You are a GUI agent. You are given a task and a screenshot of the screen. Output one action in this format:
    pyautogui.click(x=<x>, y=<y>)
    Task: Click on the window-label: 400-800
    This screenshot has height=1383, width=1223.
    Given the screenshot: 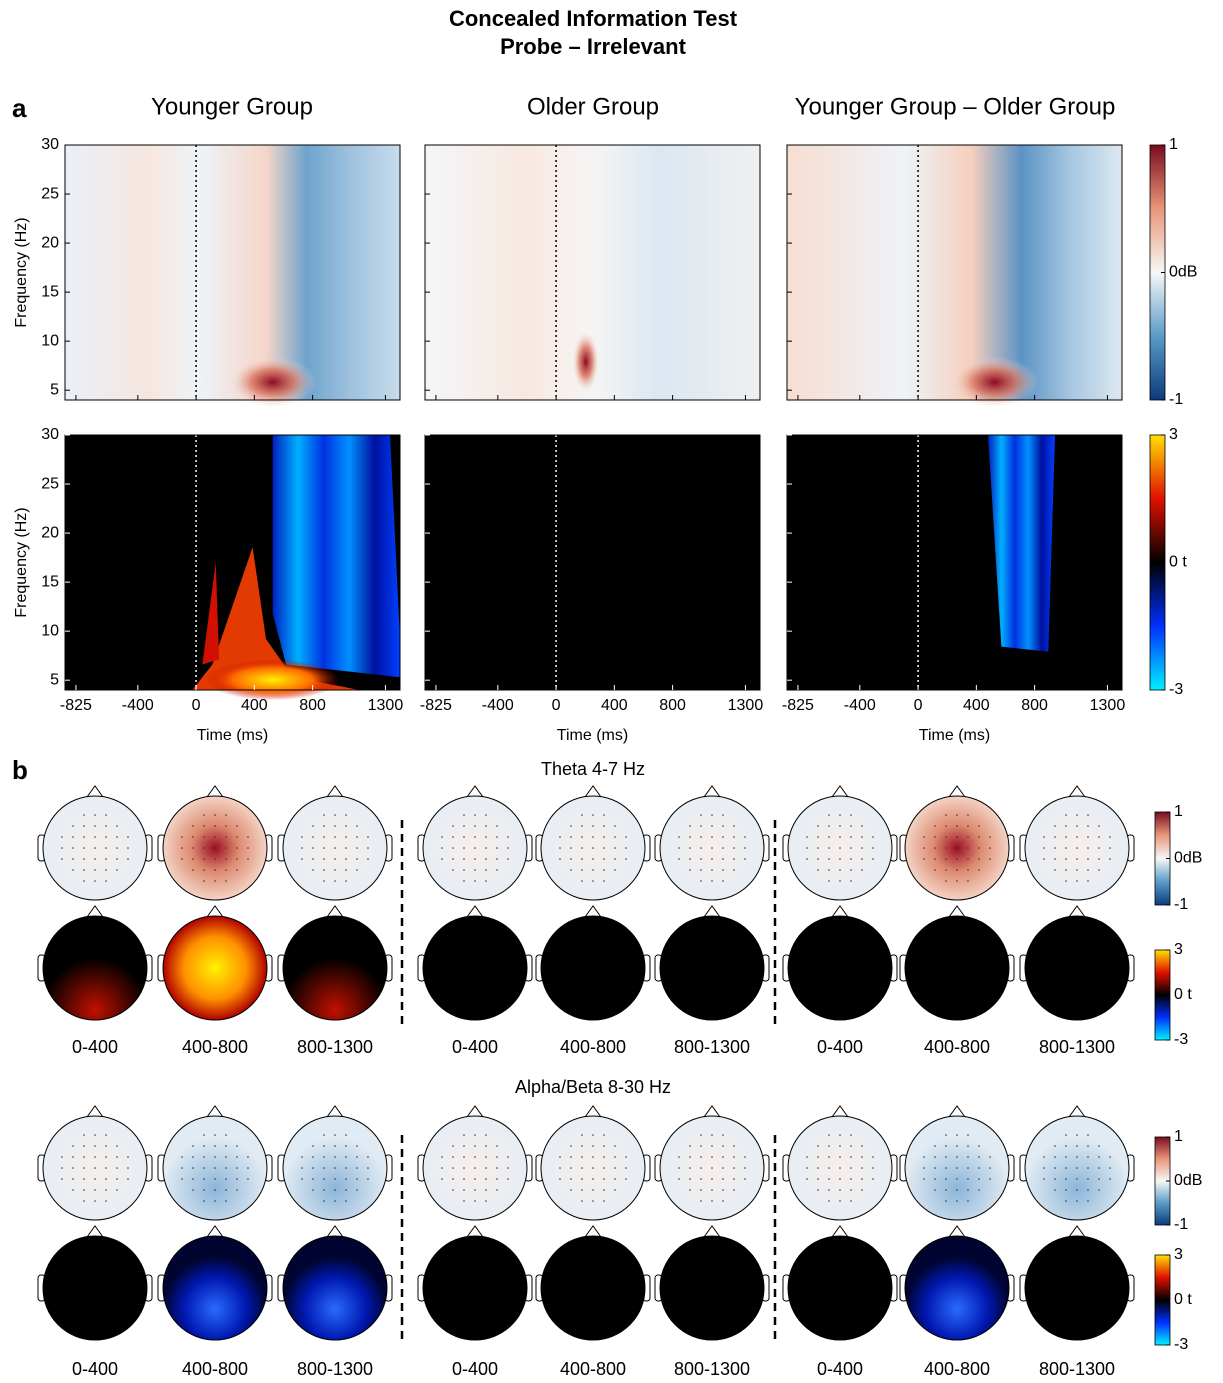 What is the action you would take?
    pyautogui.click(x=957, y=1047)
    